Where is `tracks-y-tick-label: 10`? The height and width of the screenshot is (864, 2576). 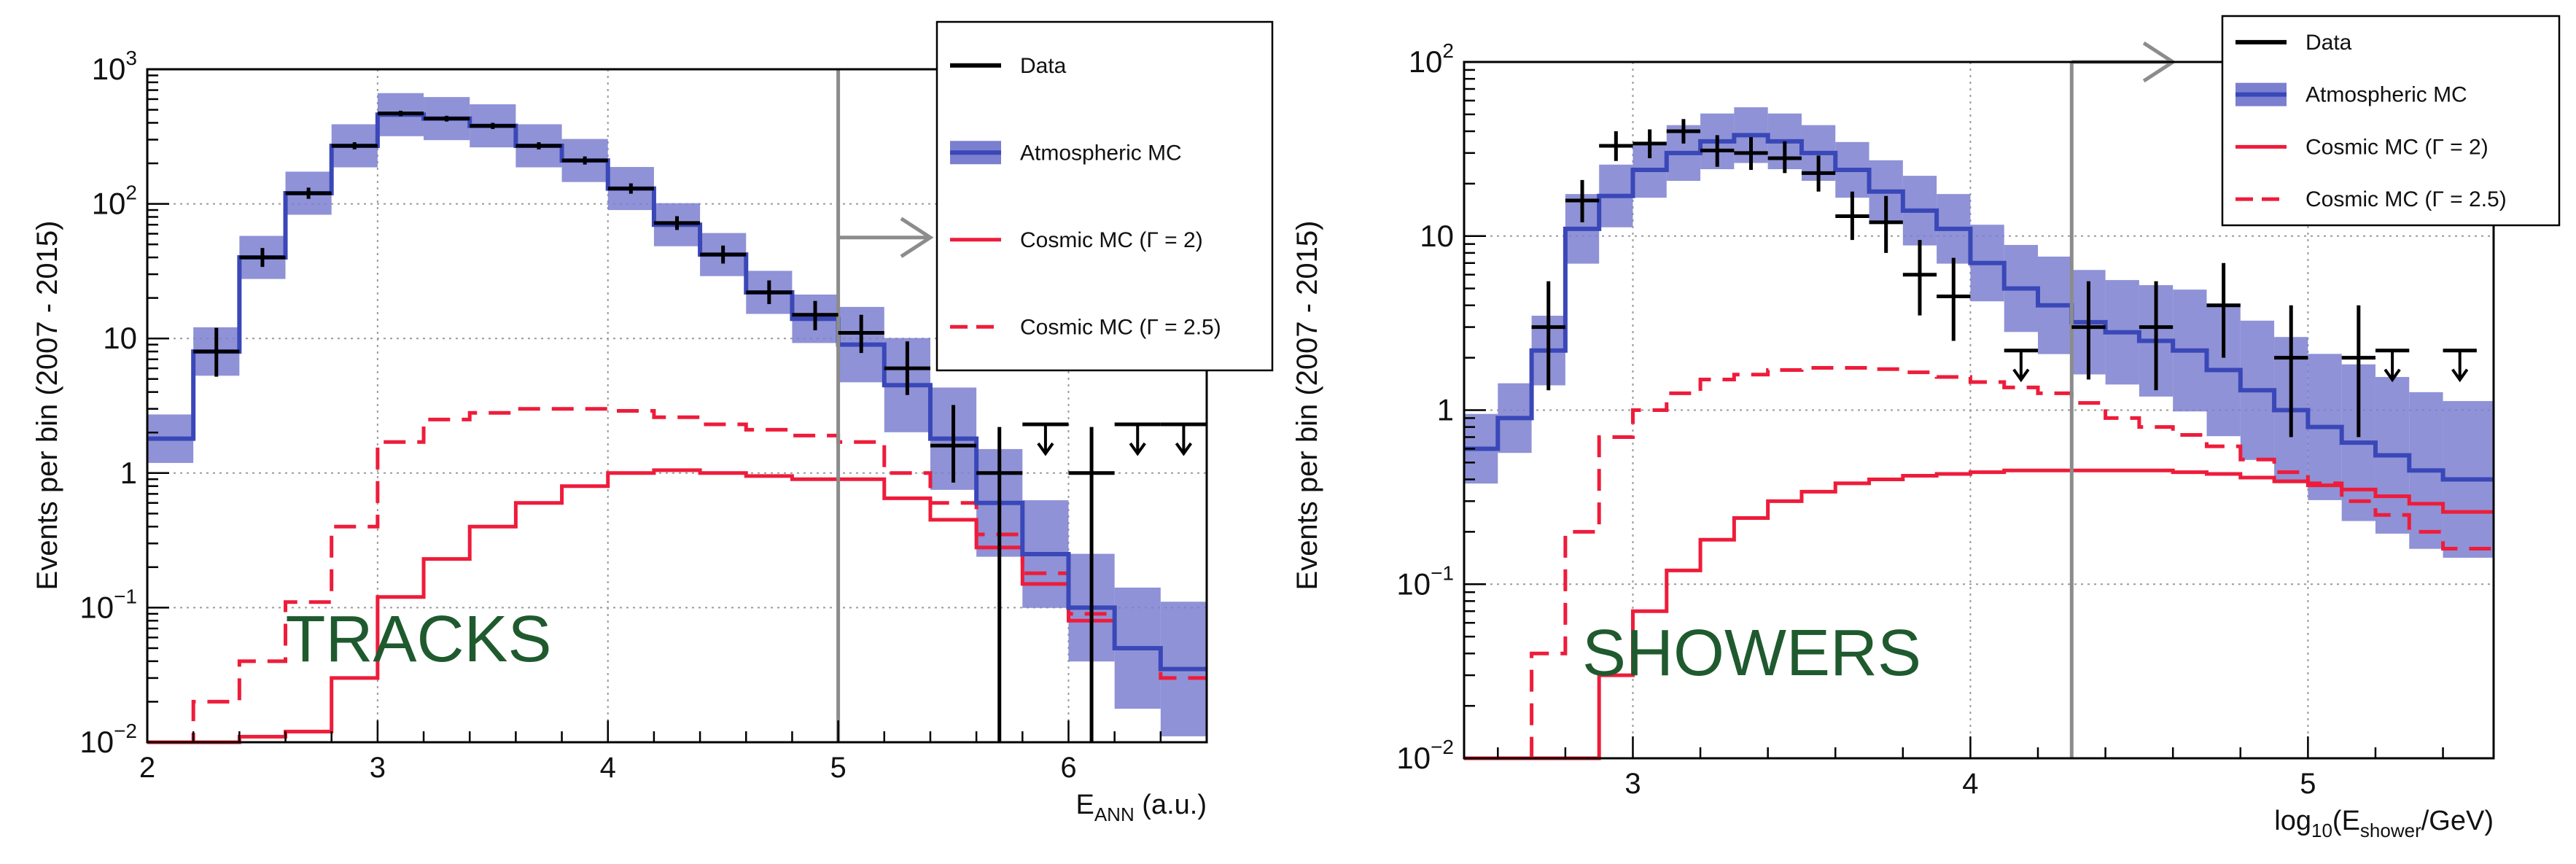
tracks-y-tick-label: 10 is located at coordinates (120, 338).